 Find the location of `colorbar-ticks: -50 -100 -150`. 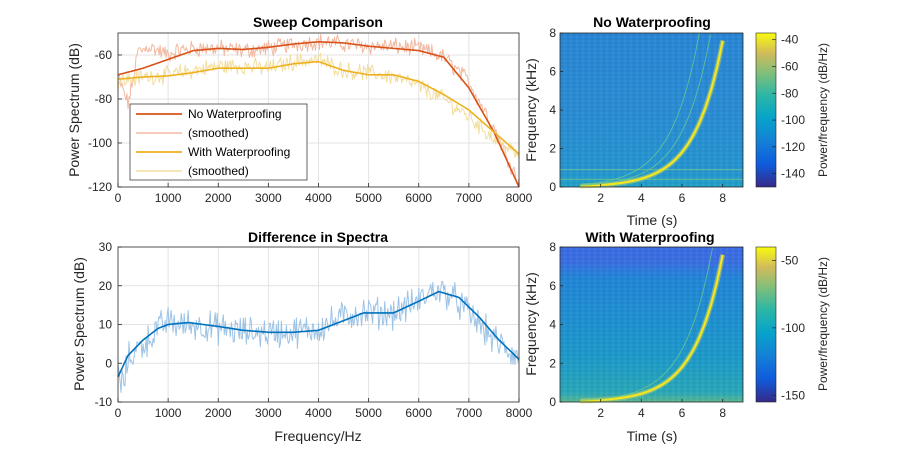

colorbar-ticks: -50 -100 -150 is located at coordinates (788, 327).